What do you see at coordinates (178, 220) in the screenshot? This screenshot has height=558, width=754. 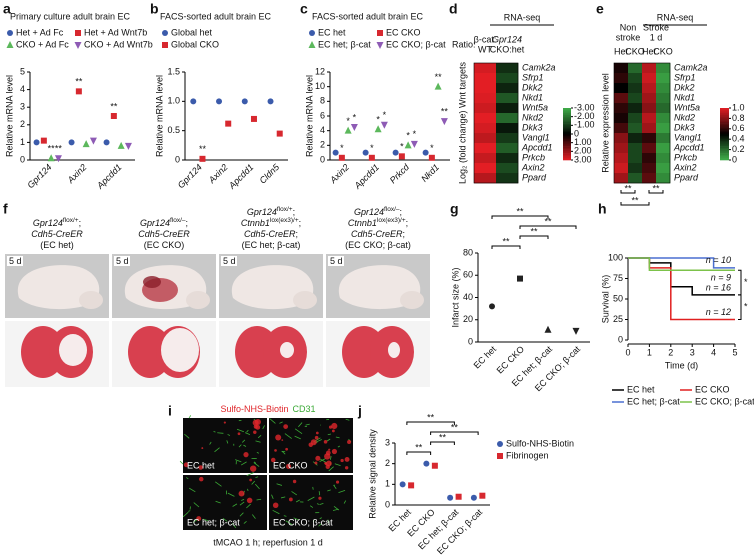 I see `genotype-part: flox/–` at bounding box center [178, 220].